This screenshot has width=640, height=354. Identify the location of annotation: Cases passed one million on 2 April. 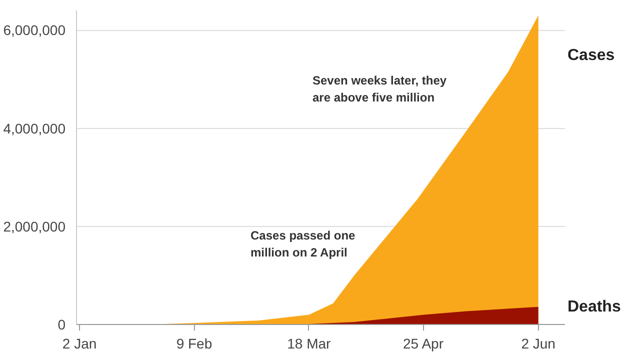
(303, 244).